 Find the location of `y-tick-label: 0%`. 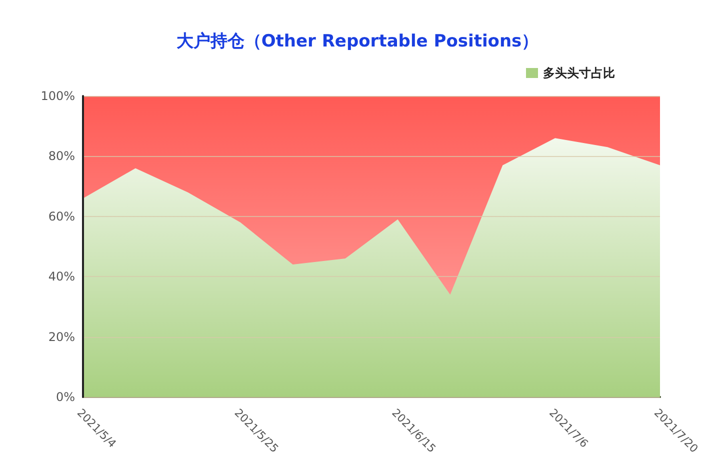

y-tick-label: 0% is located at coordinates (65, 397).